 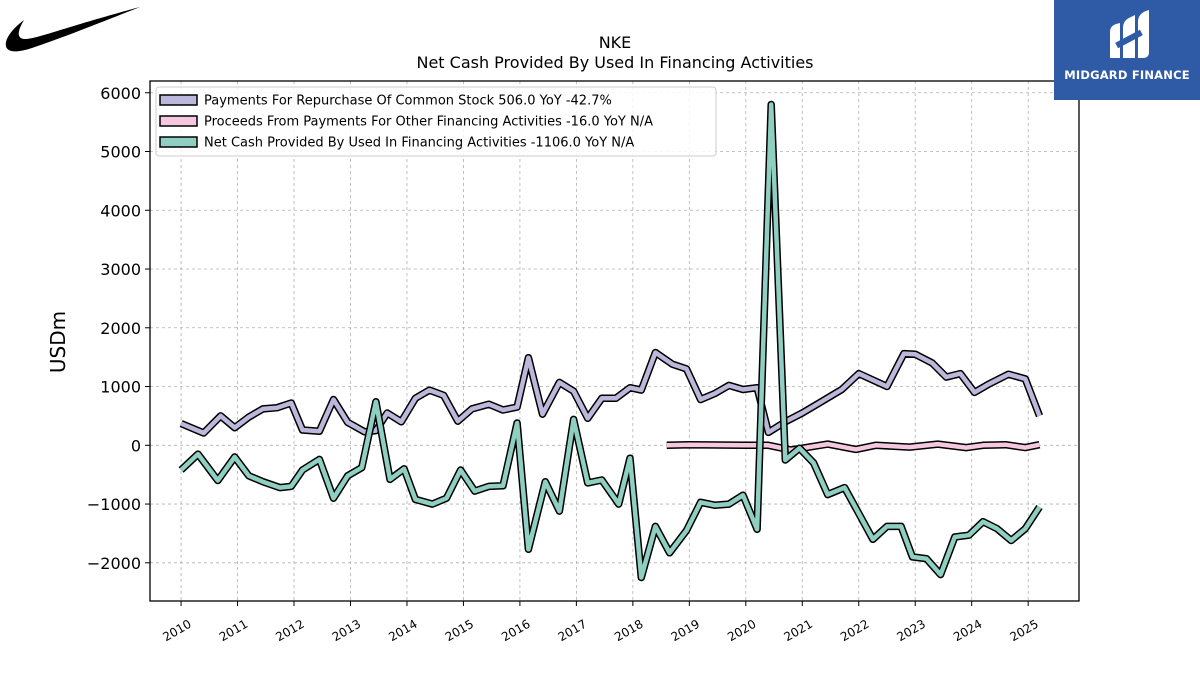 What do you see at coordinates (615, 42) in the screenshot?
I see `chart-title: NKE` at bounding box center [615, 42].